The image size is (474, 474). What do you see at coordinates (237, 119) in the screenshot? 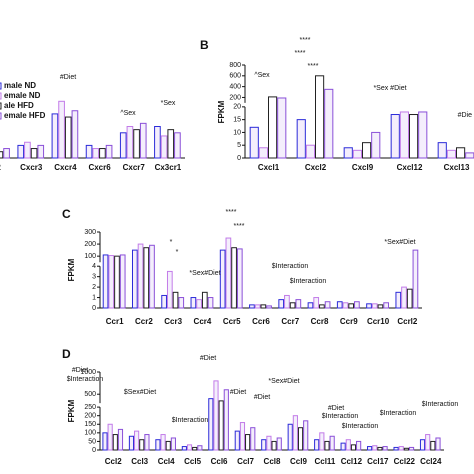
I see `y-tick-label: 15` at bounding box center [237, 119].